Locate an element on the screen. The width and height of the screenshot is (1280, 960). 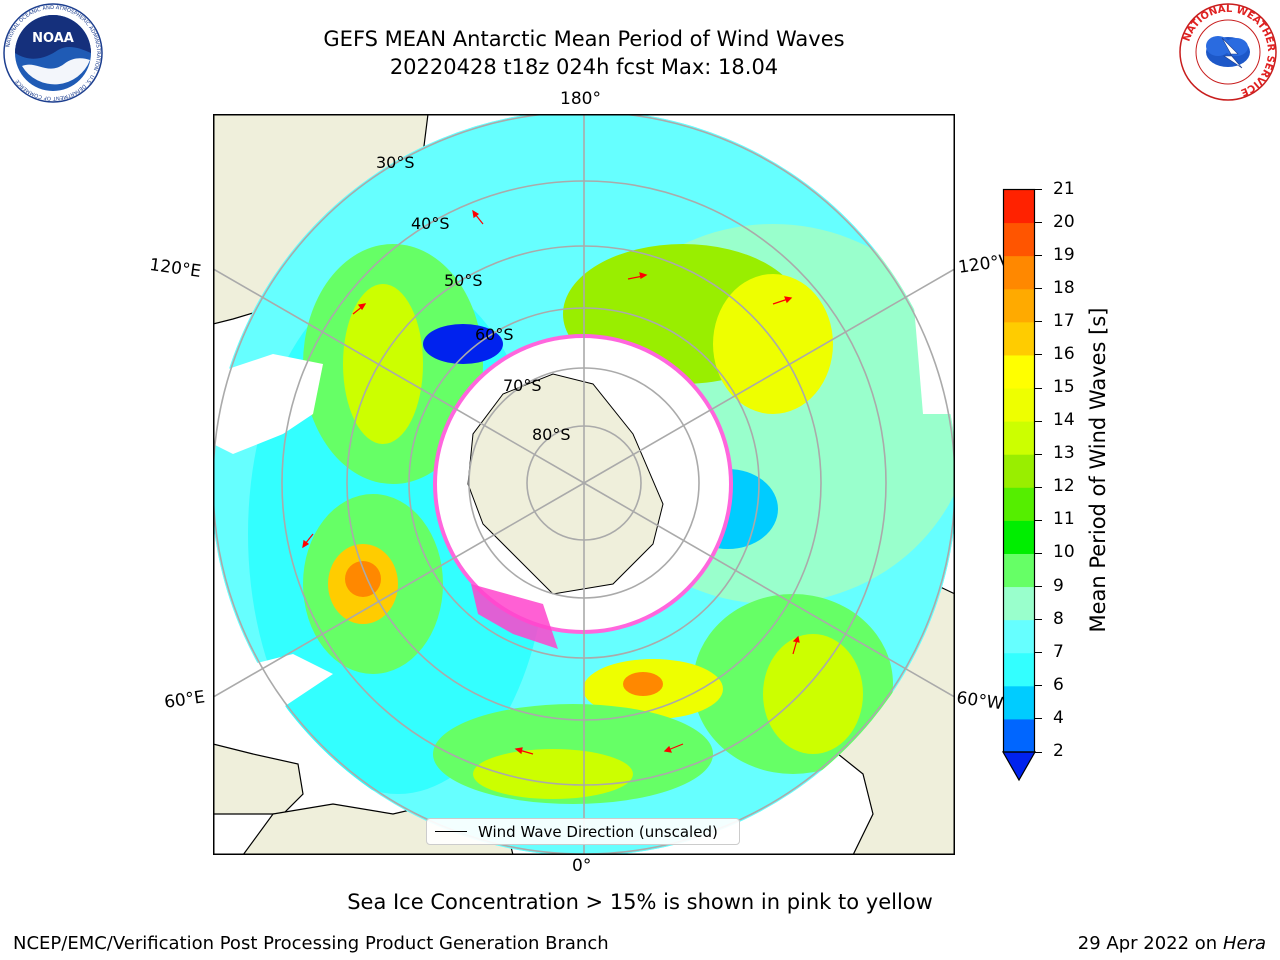
lat-label-70s: 70°S is located at coordinates (522, 385).